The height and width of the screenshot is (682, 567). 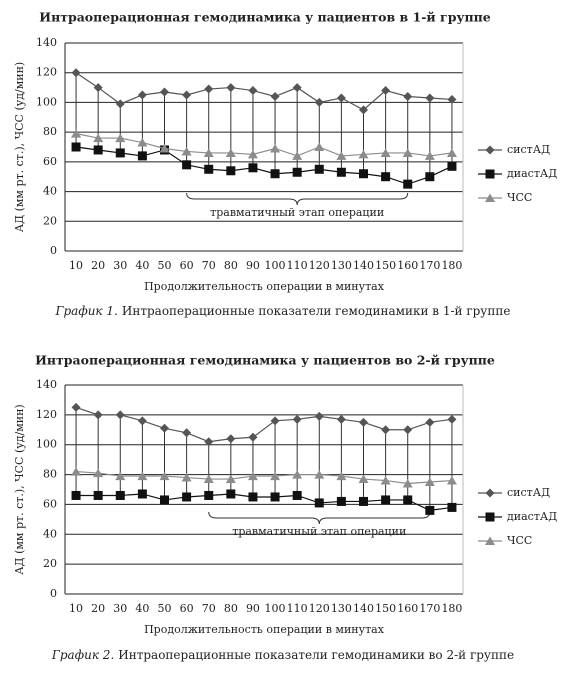 I want to click on x-tick-label: 110, so click(x=297, y=608).